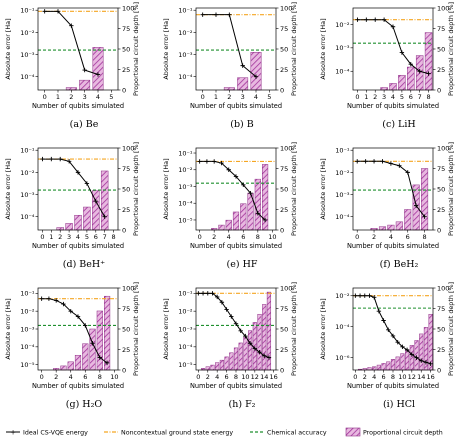 Image resolution: width=474 pixels, height=440 pixels. Describe the element at coordinates (393, 189) in the screenshot. I see `plot-frame` at that location.